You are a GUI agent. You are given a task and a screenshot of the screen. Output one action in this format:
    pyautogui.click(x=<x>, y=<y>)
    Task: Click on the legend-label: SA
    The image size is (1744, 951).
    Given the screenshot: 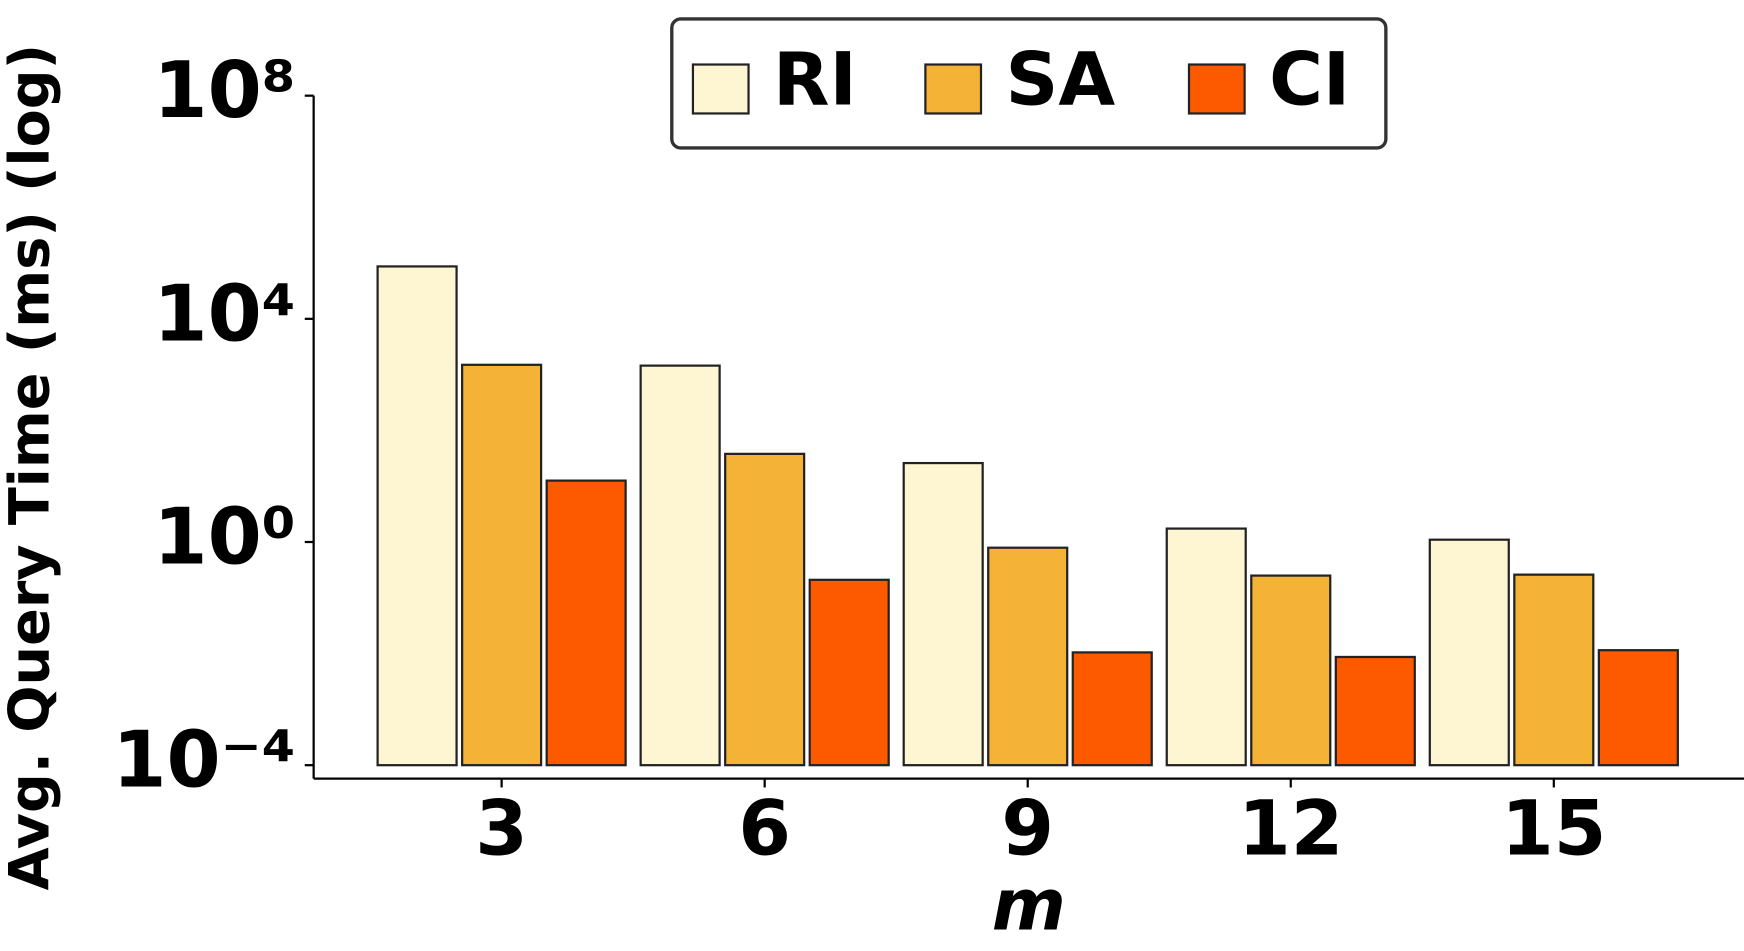 What is the action you would take?
    pyautogui.click(x=1060, y=80)
    